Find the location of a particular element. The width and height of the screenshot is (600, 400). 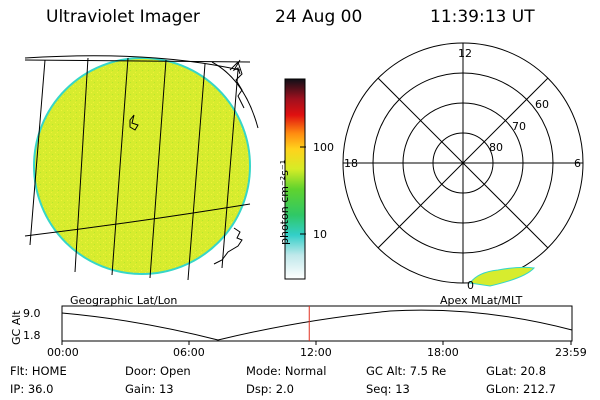

colorbar-tick-100: 100 is located at coordinates (323, 147).